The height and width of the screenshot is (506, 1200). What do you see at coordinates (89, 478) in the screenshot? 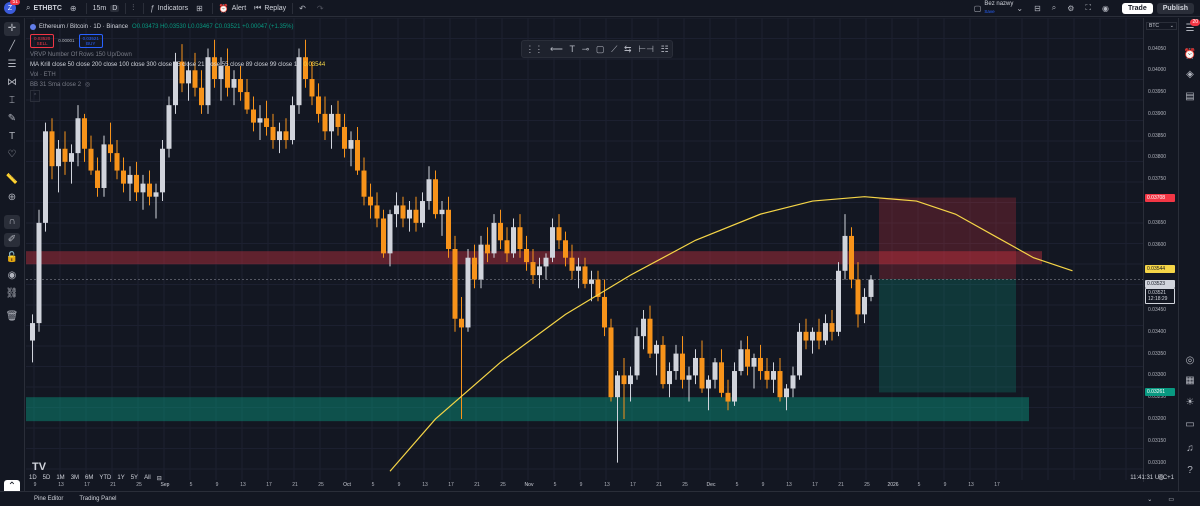
I see `range-button-6m: 6M` at bounding box center [89, 478].